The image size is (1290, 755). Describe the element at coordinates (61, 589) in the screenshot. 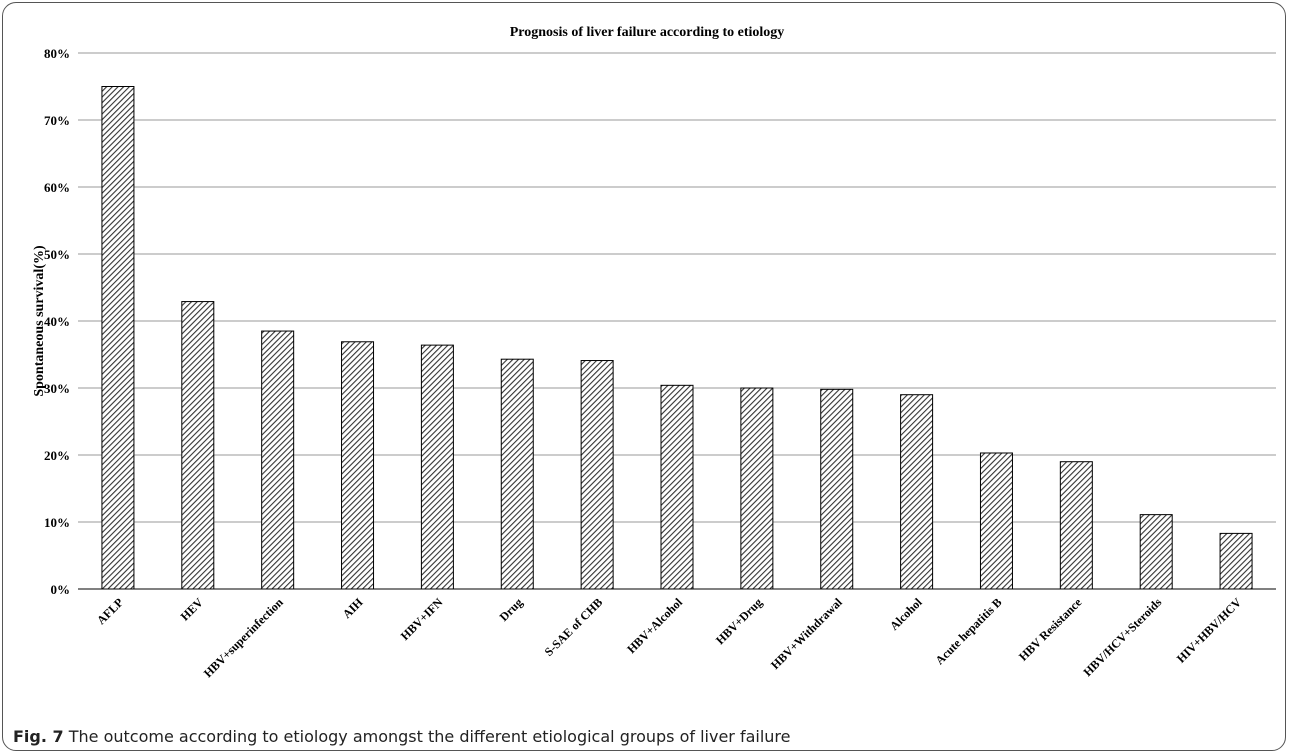

I see `y-tick-label: 0%` at that location.